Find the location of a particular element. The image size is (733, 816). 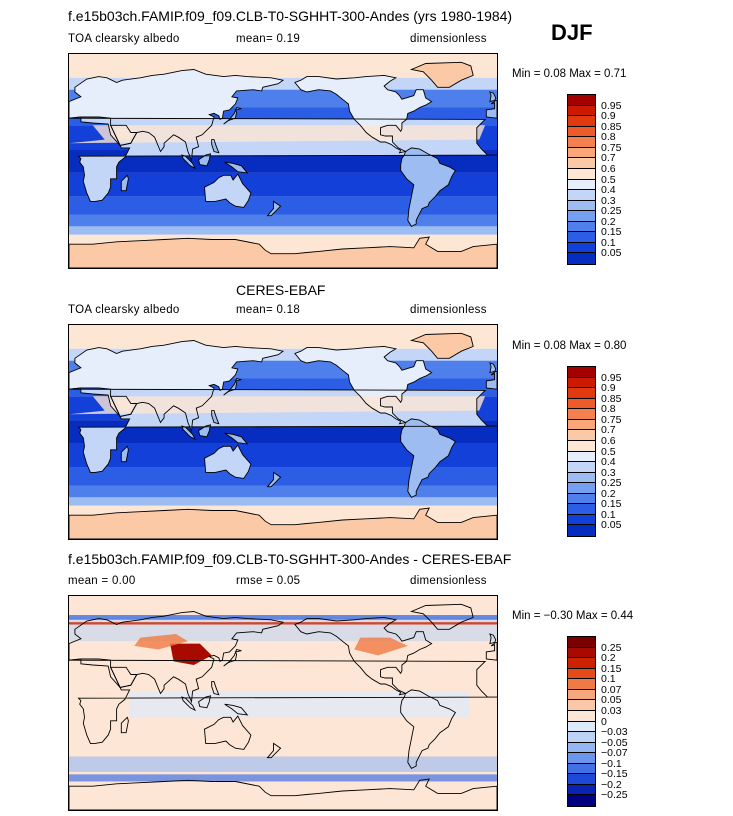

colorbar-tick-label: −0.1 is located at coordinates (611, 763).